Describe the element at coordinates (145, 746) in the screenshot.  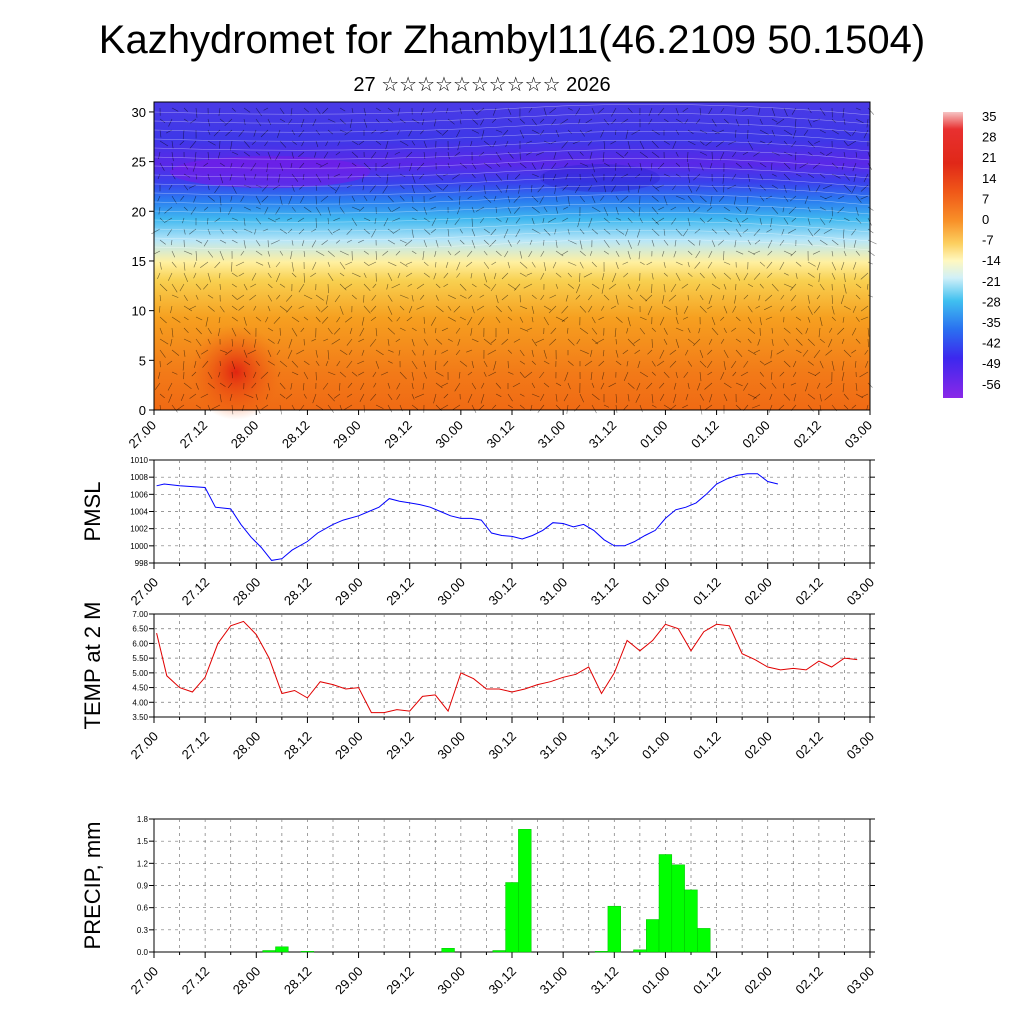
I see `x-tick-label: 27.00` at that location.